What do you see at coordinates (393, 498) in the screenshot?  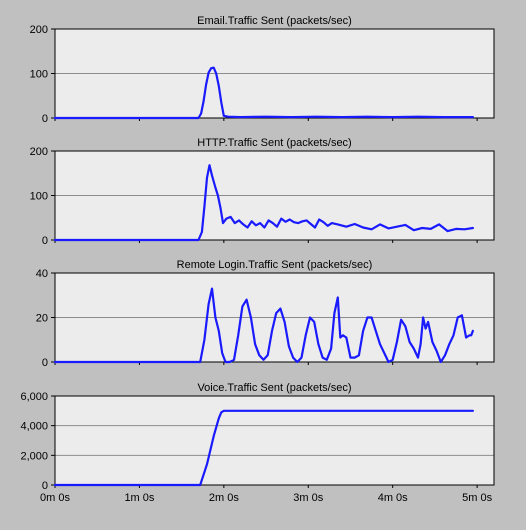 I see `x-tick-label: 4m 0s` at bounding box center [393, 498].